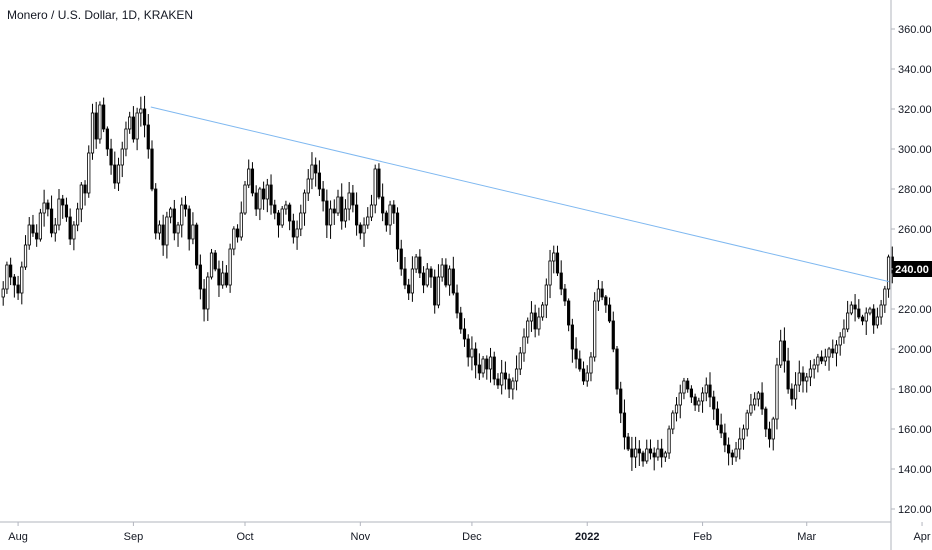  Describe the element at coordinates (361, 537) in the screenshot. I see `time-axis-label: Nov` at that location.